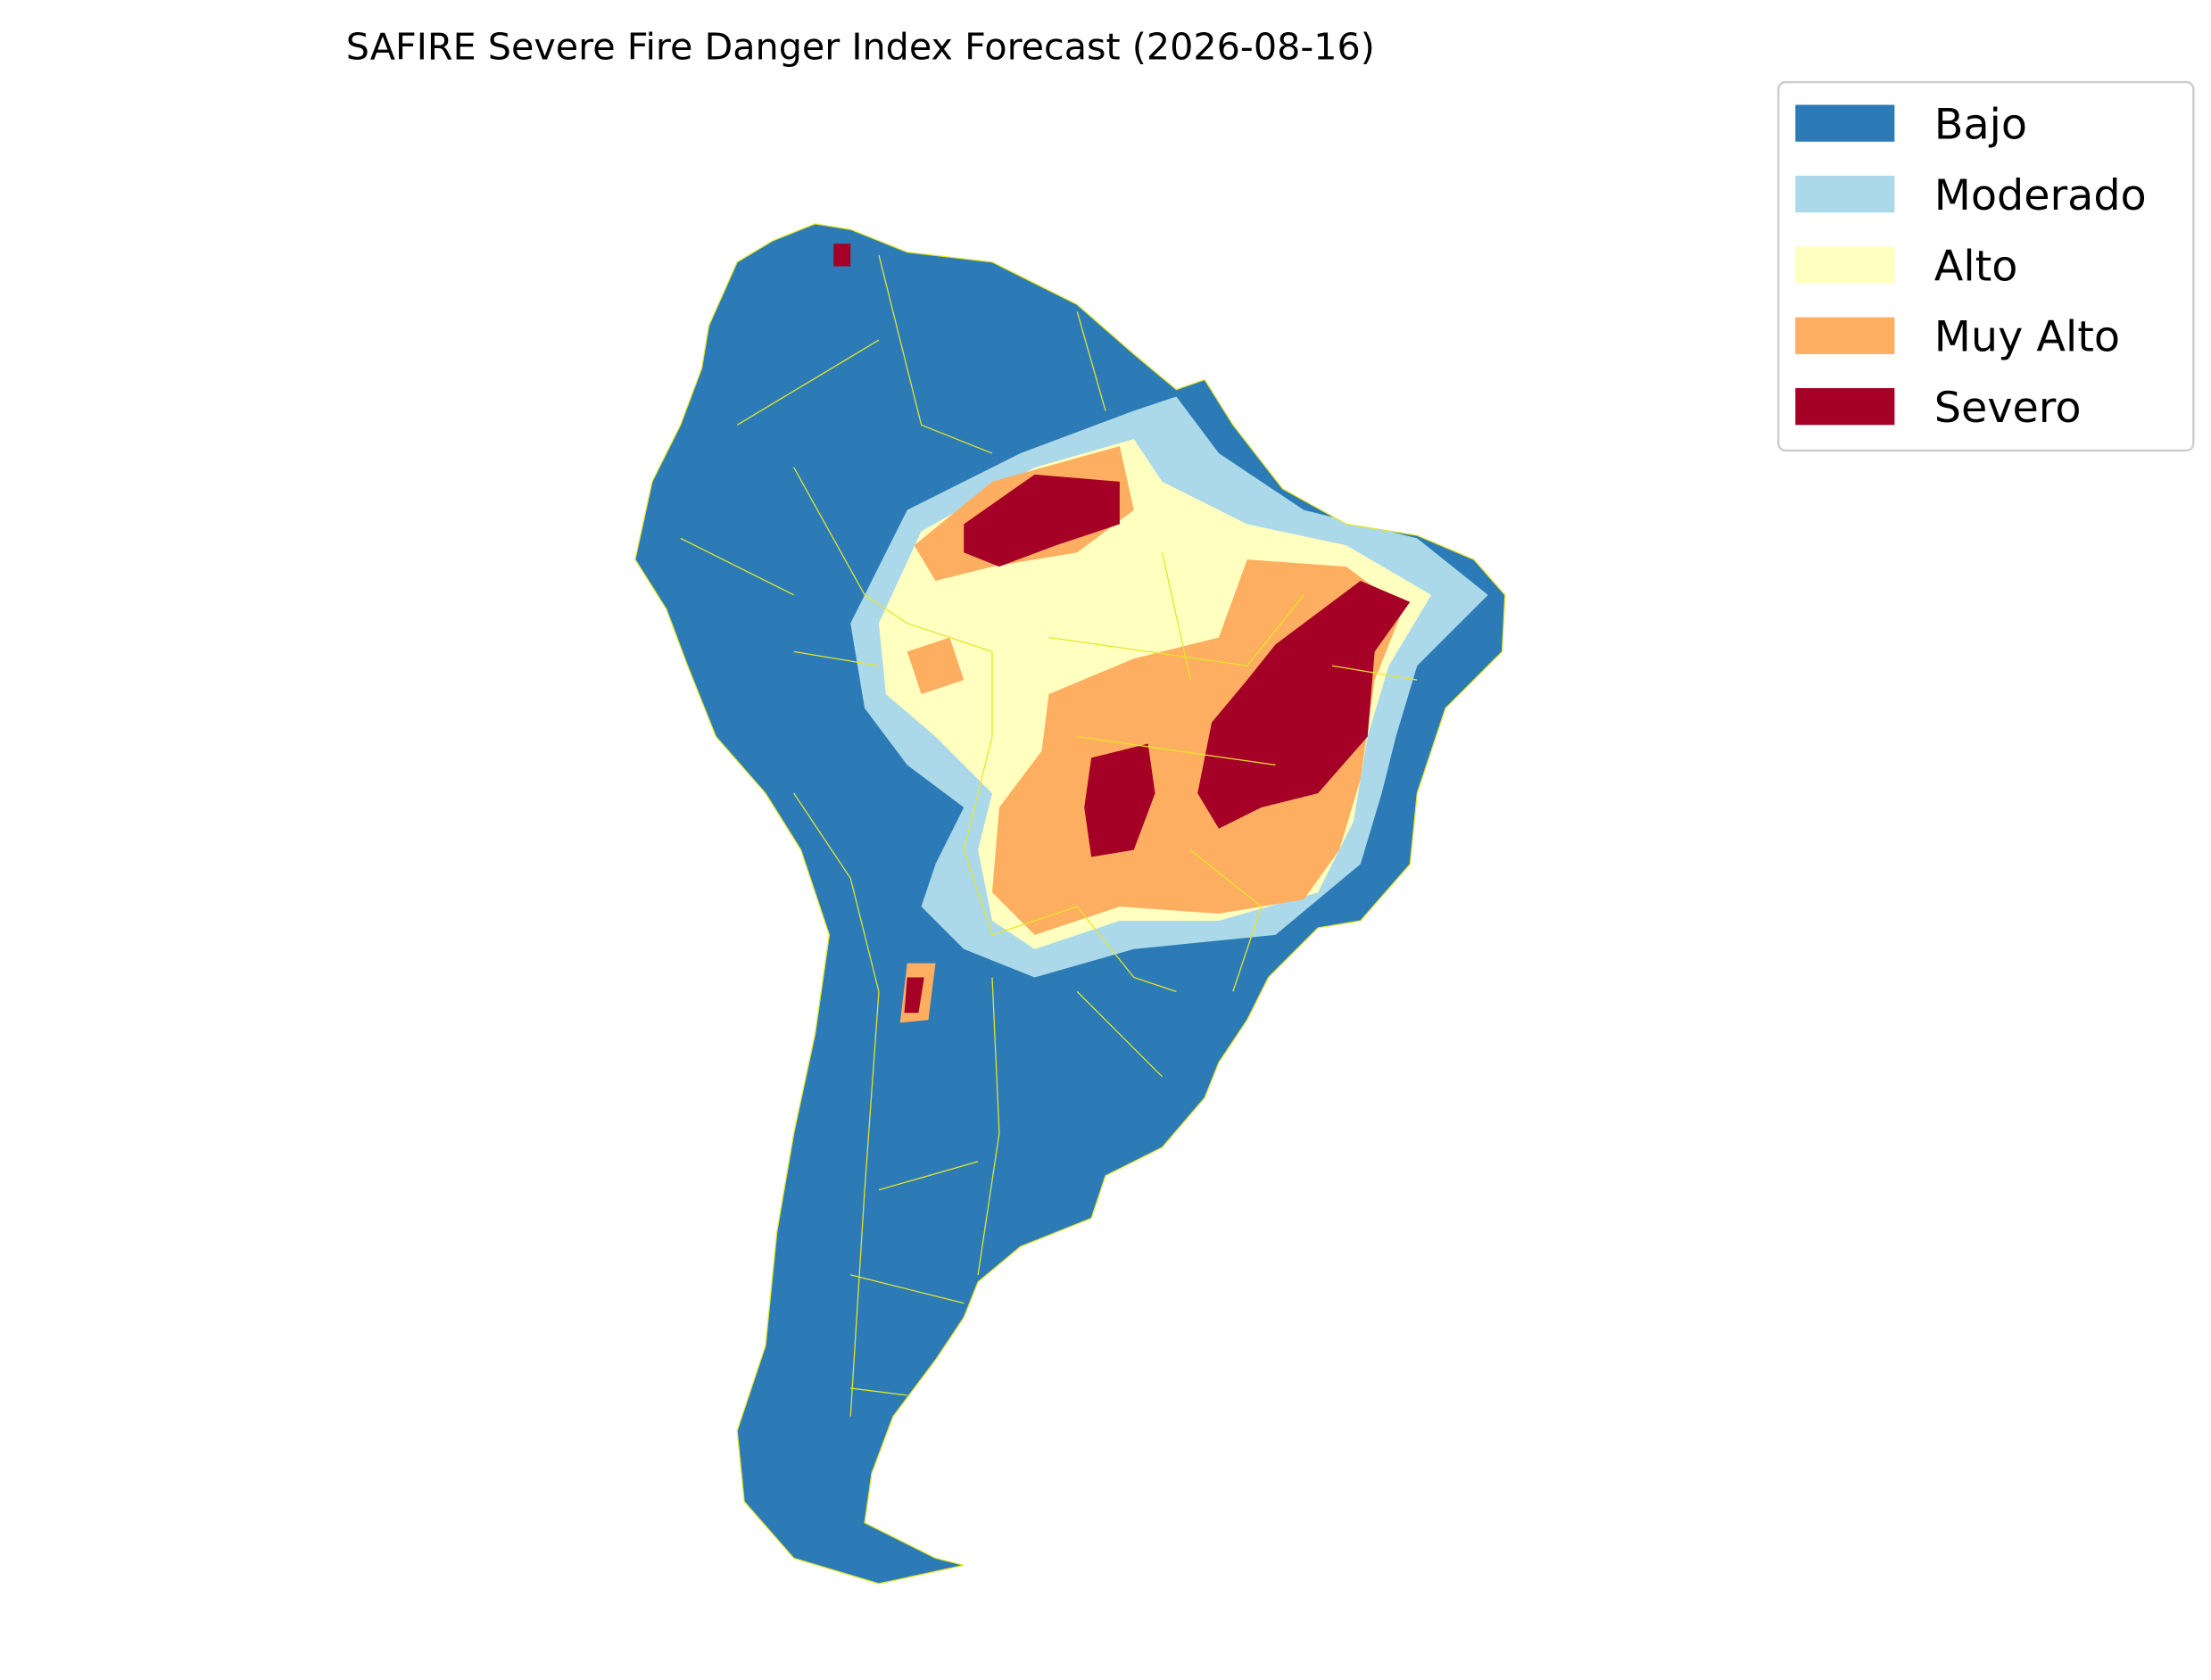  Describe the element at coordinates (1151, 734) in the screenshot. I see `region` at that location.